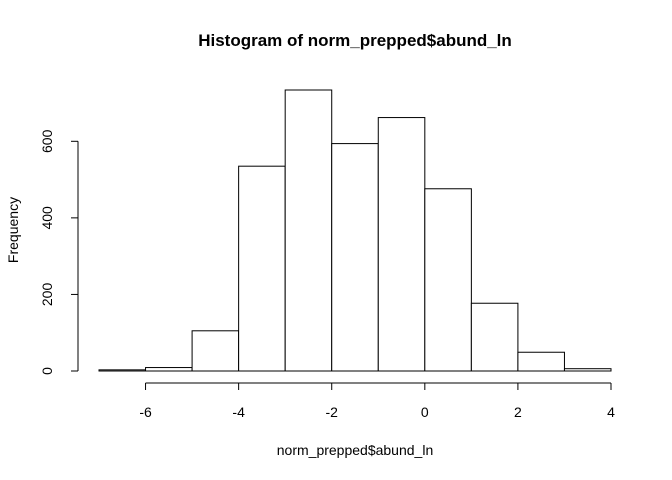 Image resolution: width=672 pixels, height=480 pixels. Describe the element at coordinates (13, 230) in the screenshot. I see `y-axis-label: Frequency` at that location.